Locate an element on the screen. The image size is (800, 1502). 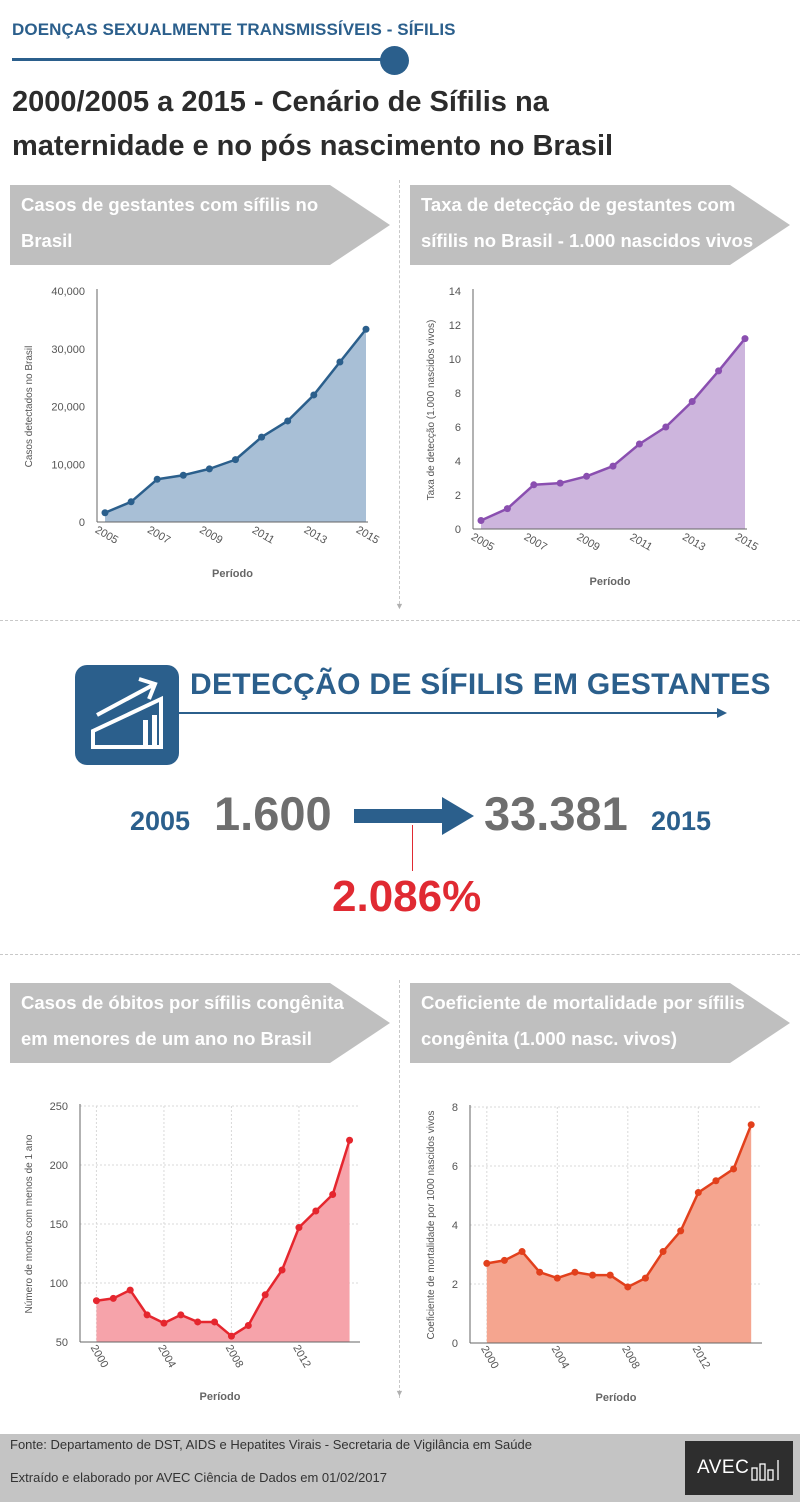
x-tick-label: 2009 is located at coordinates (587, 542).